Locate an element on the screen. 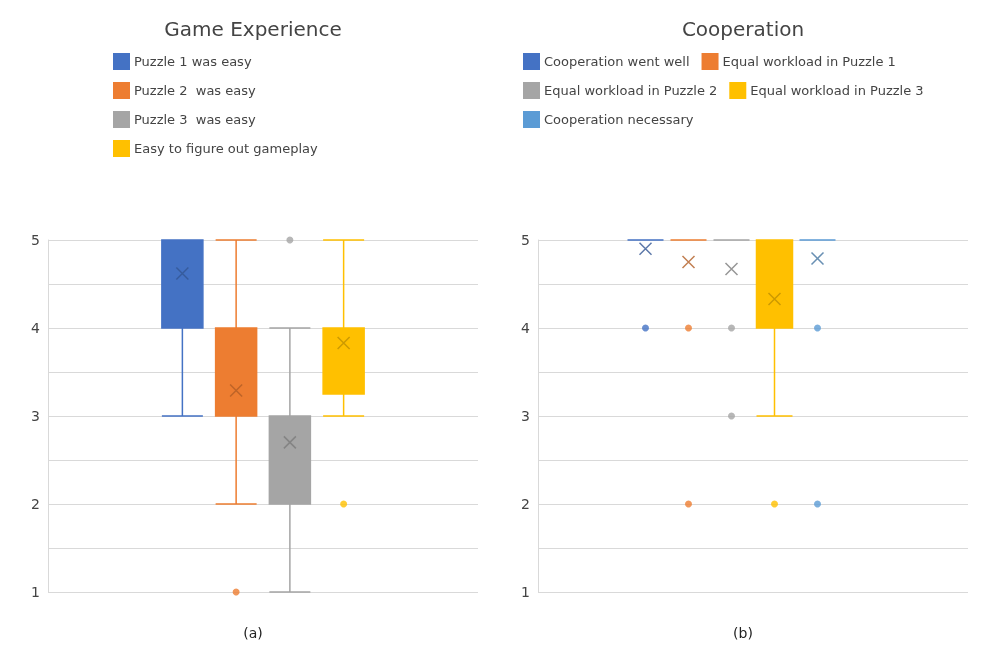 This screenshot has height=652, width=1001. legend-label: Puzzle 1 was easy is located at coordinates (193, 61).